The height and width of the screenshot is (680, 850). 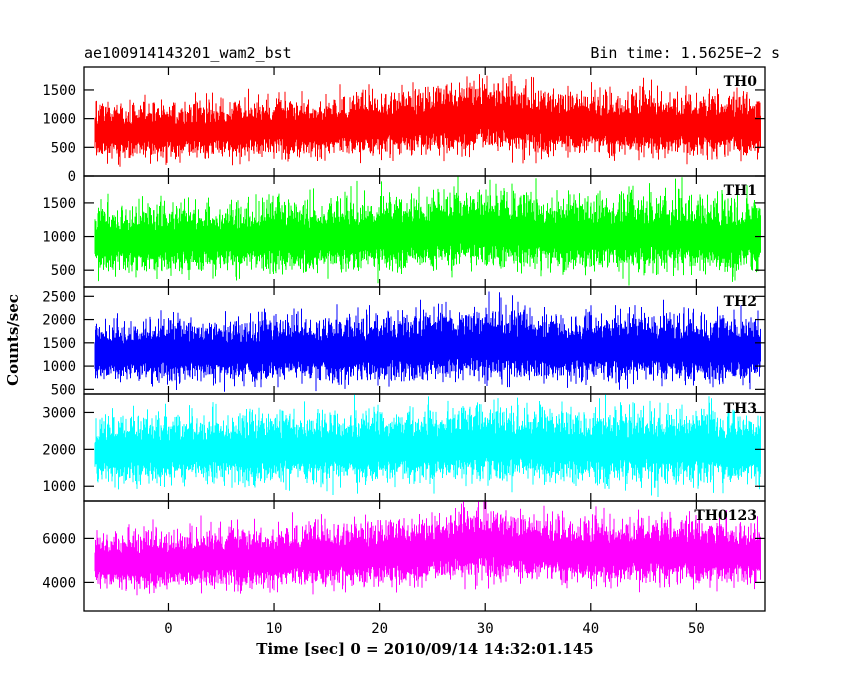 I want to click on panel-th0123: 4000 6000 TH0123, so click(x=404, y=556).